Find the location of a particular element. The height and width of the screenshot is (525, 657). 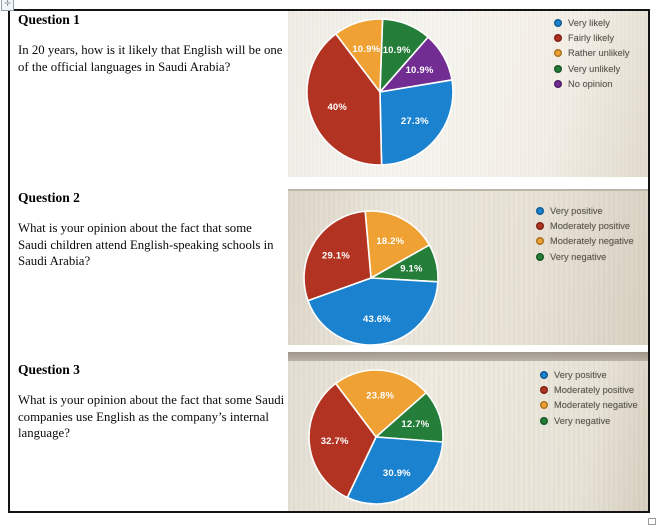

pie-slice-label: 43.6% is located at coordinates (377, 319).